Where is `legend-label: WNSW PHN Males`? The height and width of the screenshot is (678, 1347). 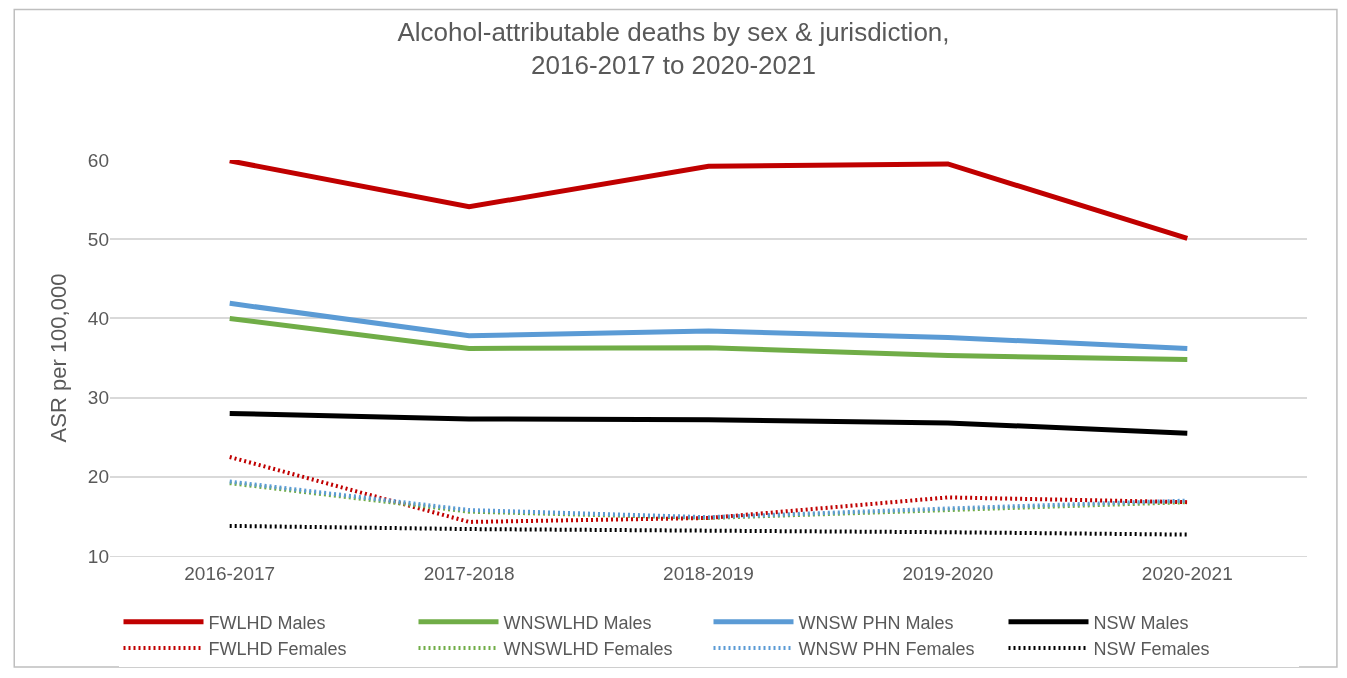
legend-label: WNSW PHN Males is located at coordinates (876, 622).